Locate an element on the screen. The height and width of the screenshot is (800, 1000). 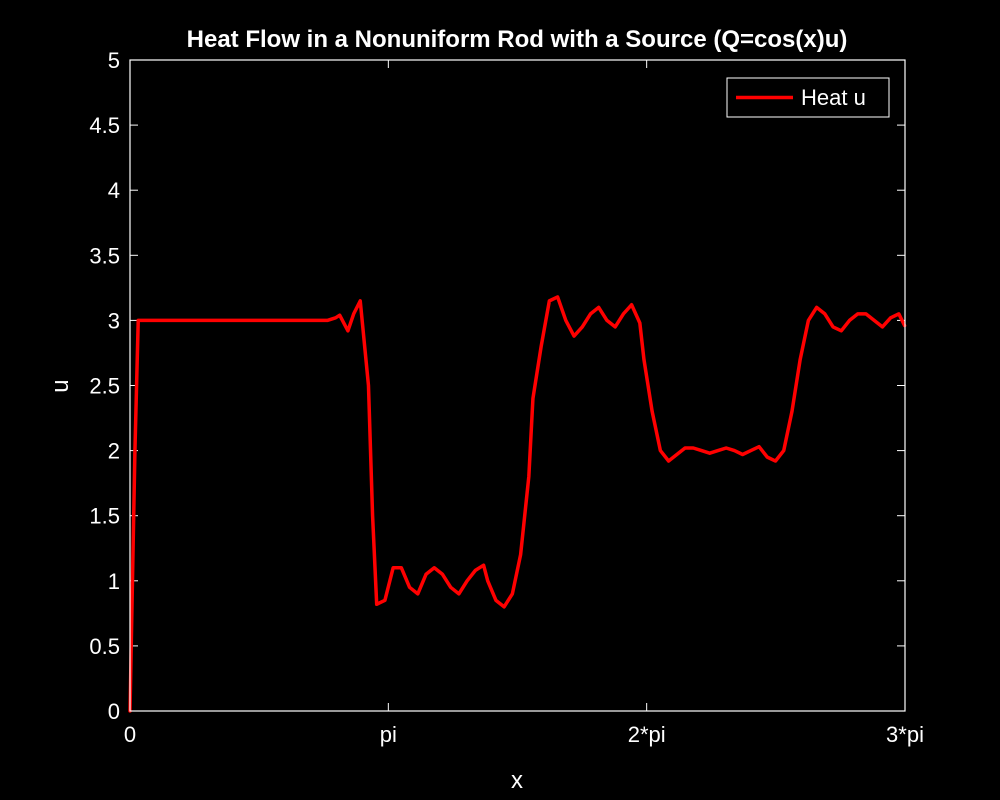
x-tick-label: pi is located at coordinates (388, 734).